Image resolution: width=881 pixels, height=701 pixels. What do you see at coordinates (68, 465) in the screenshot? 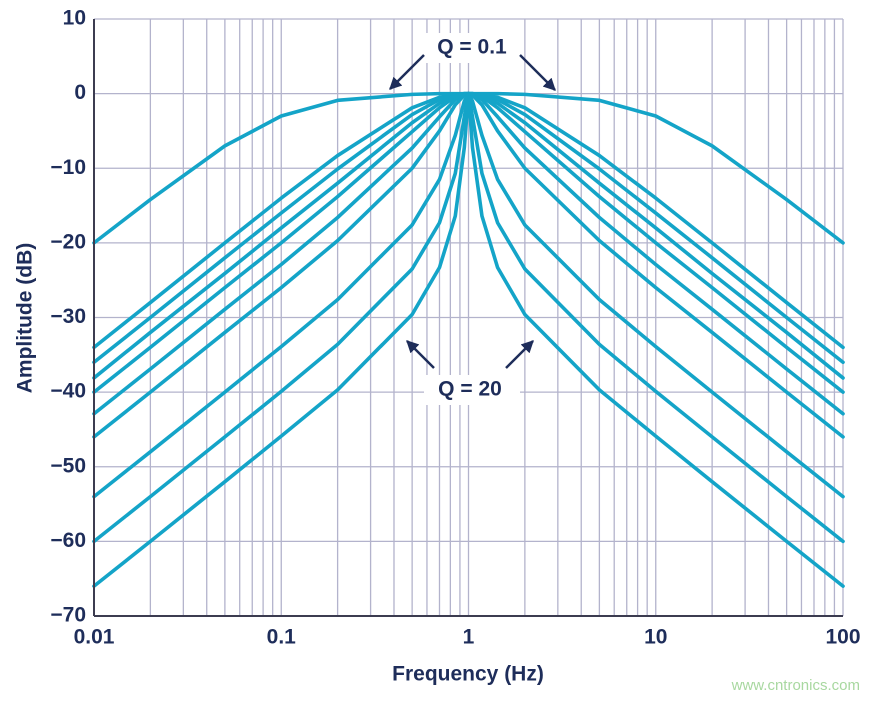
I see `y-tick-label: −50` at bounding box center [68, 465].